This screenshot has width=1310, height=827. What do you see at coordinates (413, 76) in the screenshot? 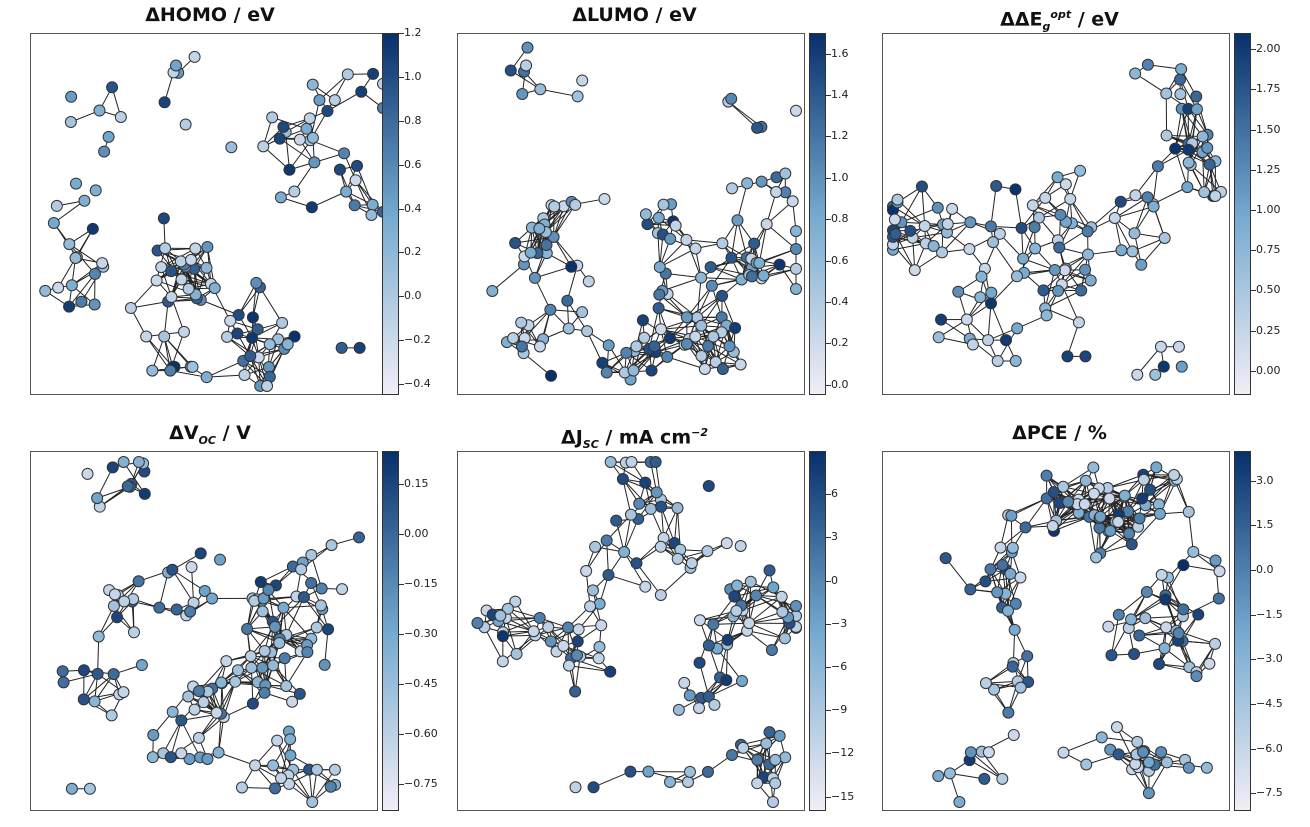
I see `colorbar-tick-label: 1.0` at bounding box center [413, 76].